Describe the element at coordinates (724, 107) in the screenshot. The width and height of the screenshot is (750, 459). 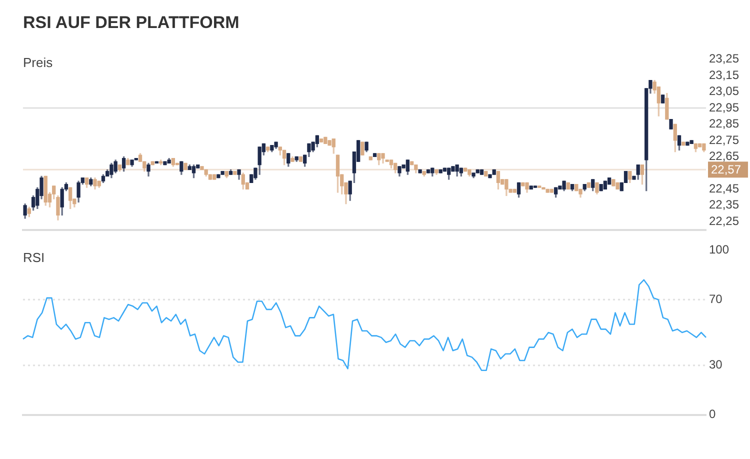
I see `y-tick-label: 22,95` at that location.